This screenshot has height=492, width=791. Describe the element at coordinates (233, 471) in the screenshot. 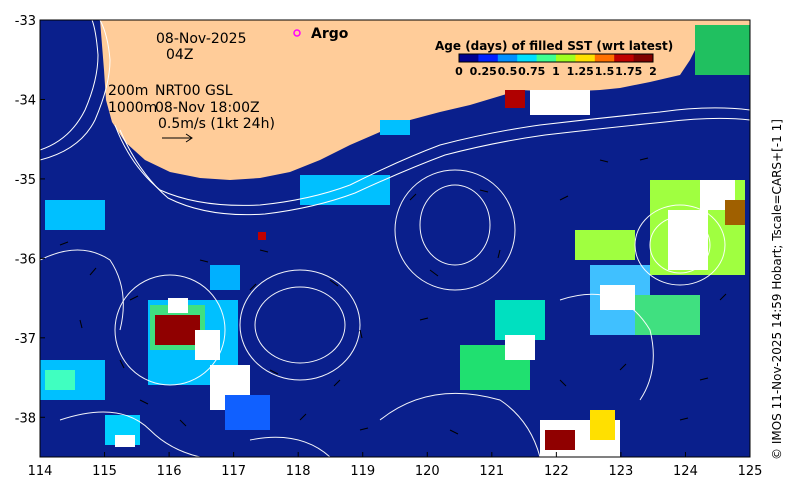

I see `lon-tick-label: 117` at that location.